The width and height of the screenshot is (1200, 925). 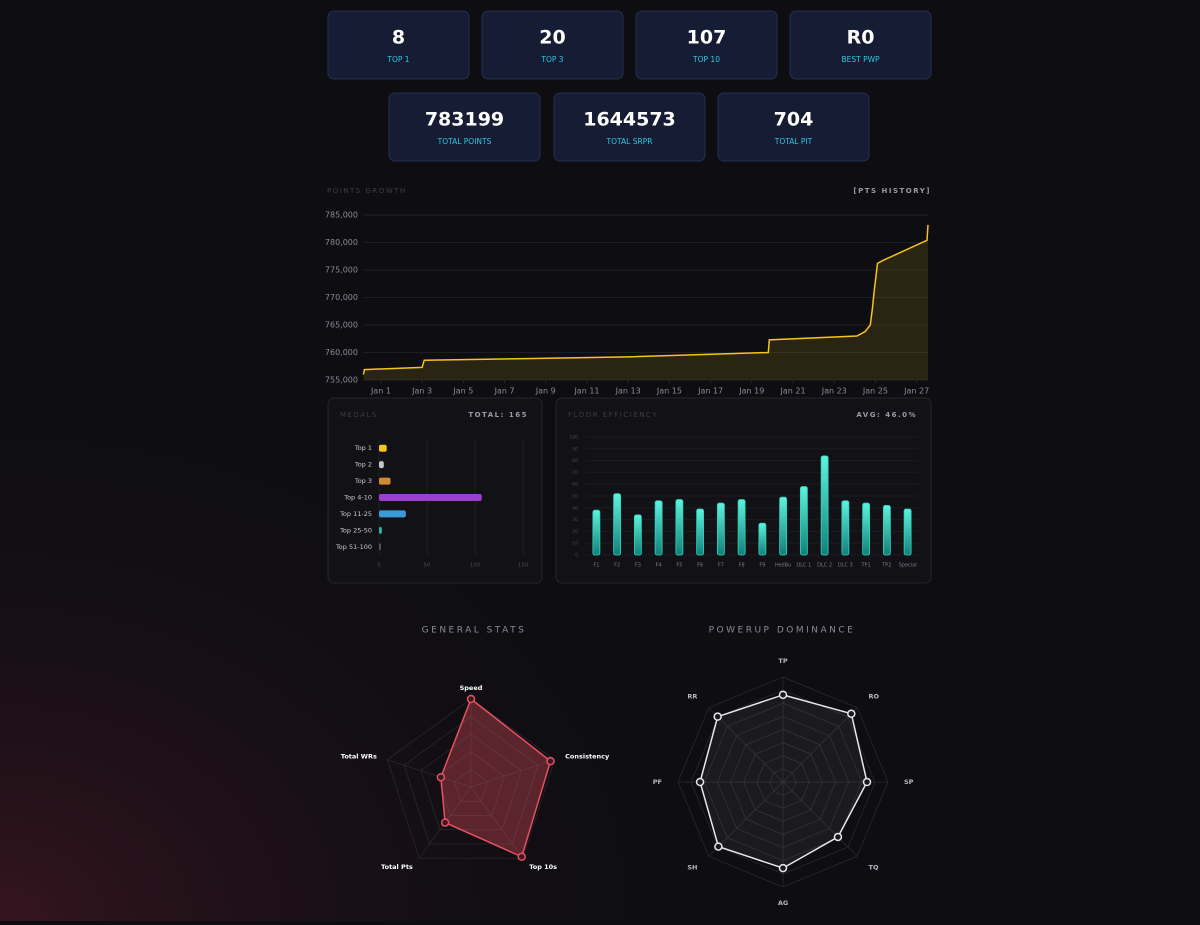 What do you see at coordinates (782, 631) in the screenshot?
I see `chart-title: POWERUP DOMINANCE` at bounding box center [782, 631].